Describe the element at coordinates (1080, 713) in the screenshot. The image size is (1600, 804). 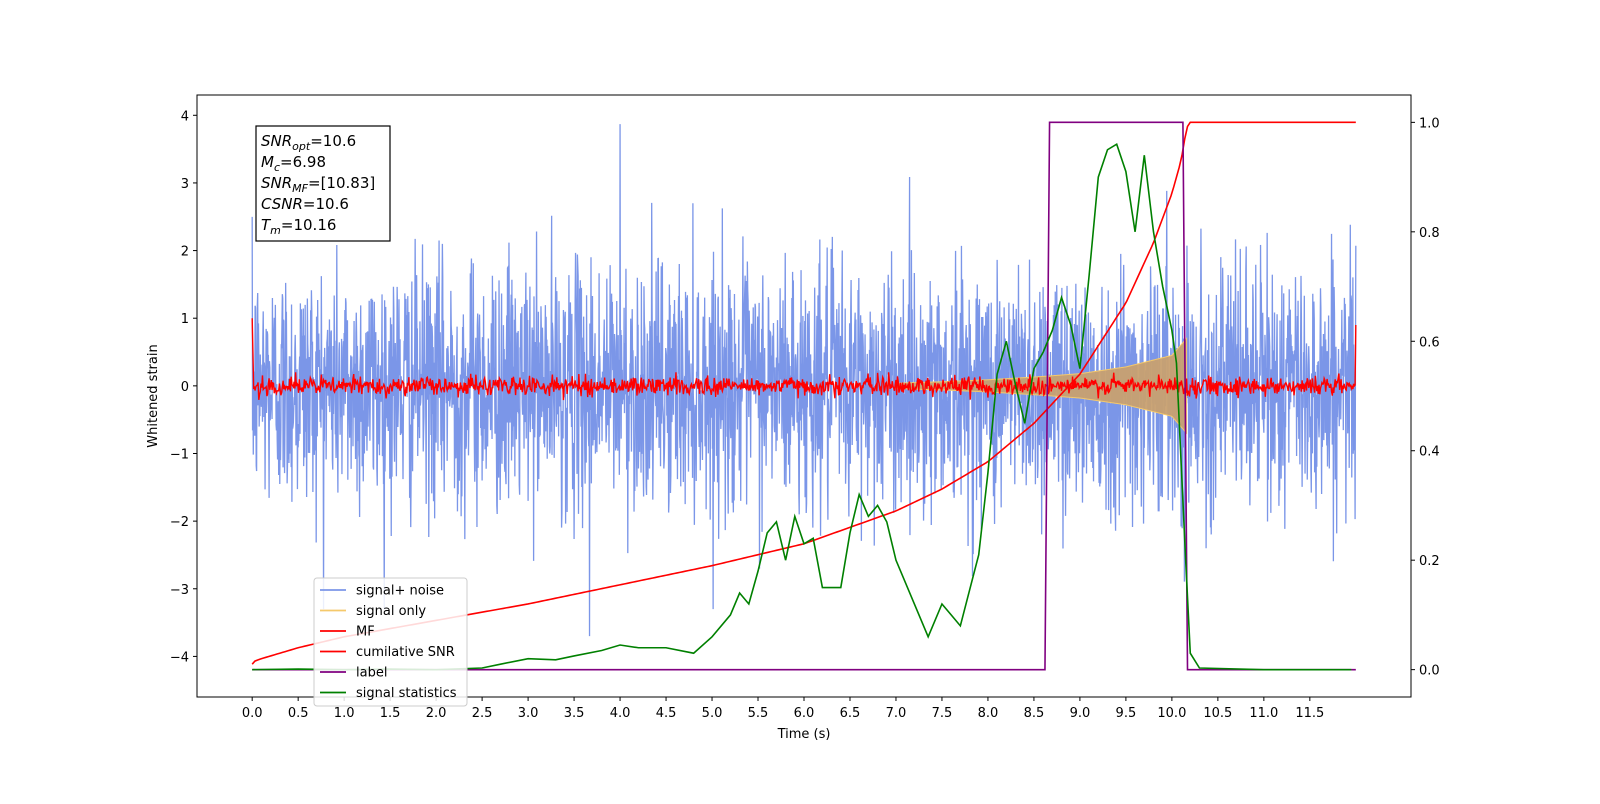
I see `x-tick-label: 9.0` at that location.